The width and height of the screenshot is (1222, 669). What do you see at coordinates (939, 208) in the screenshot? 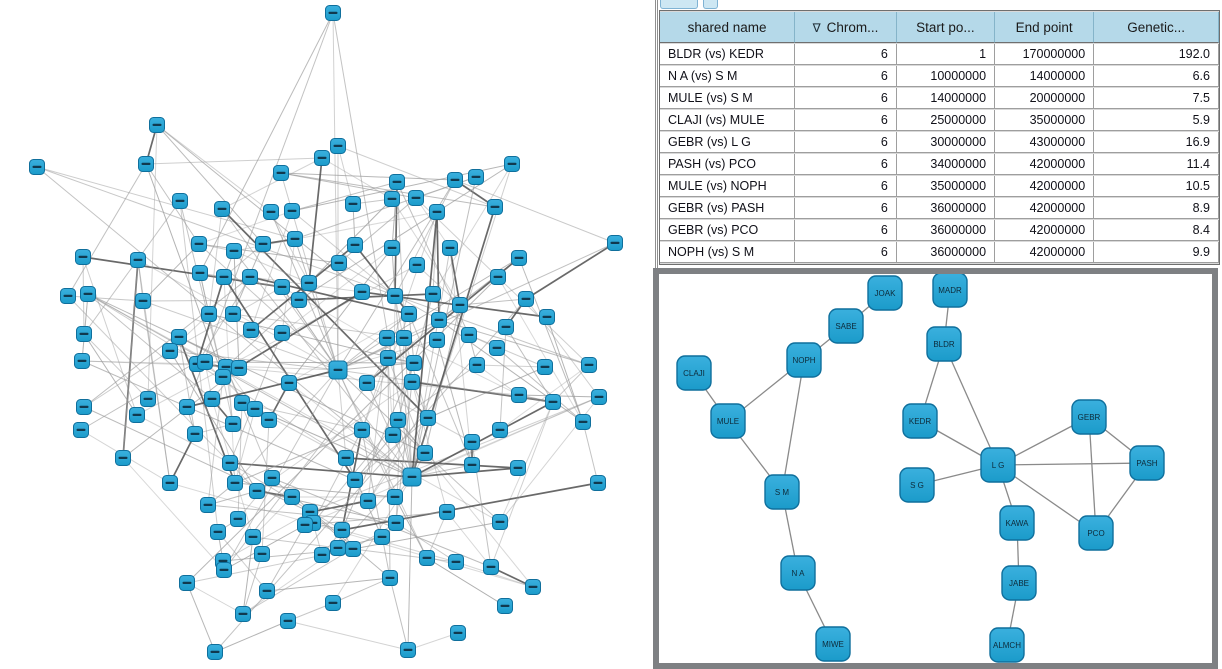
I see `table-row: GEBR (vs) PASH 6 36000000 42000000 8.9` at bounding box center [939, 208].